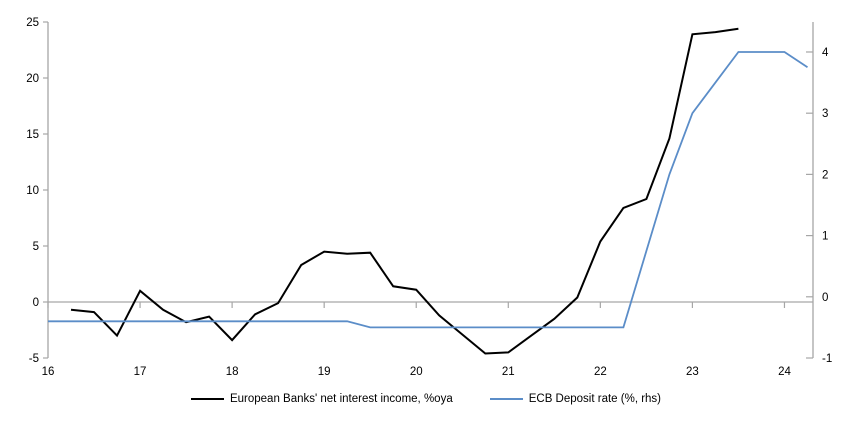 This screenshot has width=852, height=427. Describe the element at coordinates (825, 175) in the screenshot. I see `right-tick-label: 2` at that location.